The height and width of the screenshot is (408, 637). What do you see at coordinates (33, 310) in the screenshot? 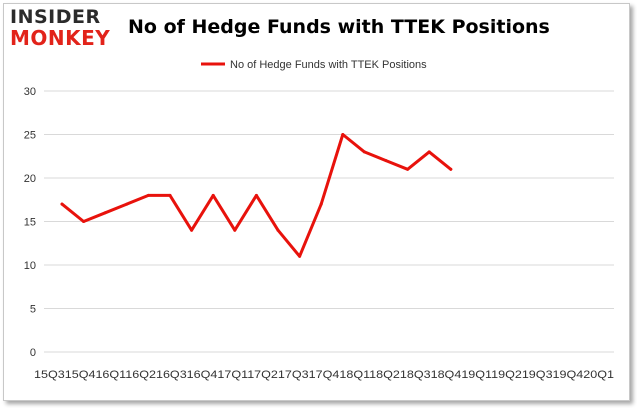
I see `y-tick-label-5: 5` at bounding box center [33, 310].